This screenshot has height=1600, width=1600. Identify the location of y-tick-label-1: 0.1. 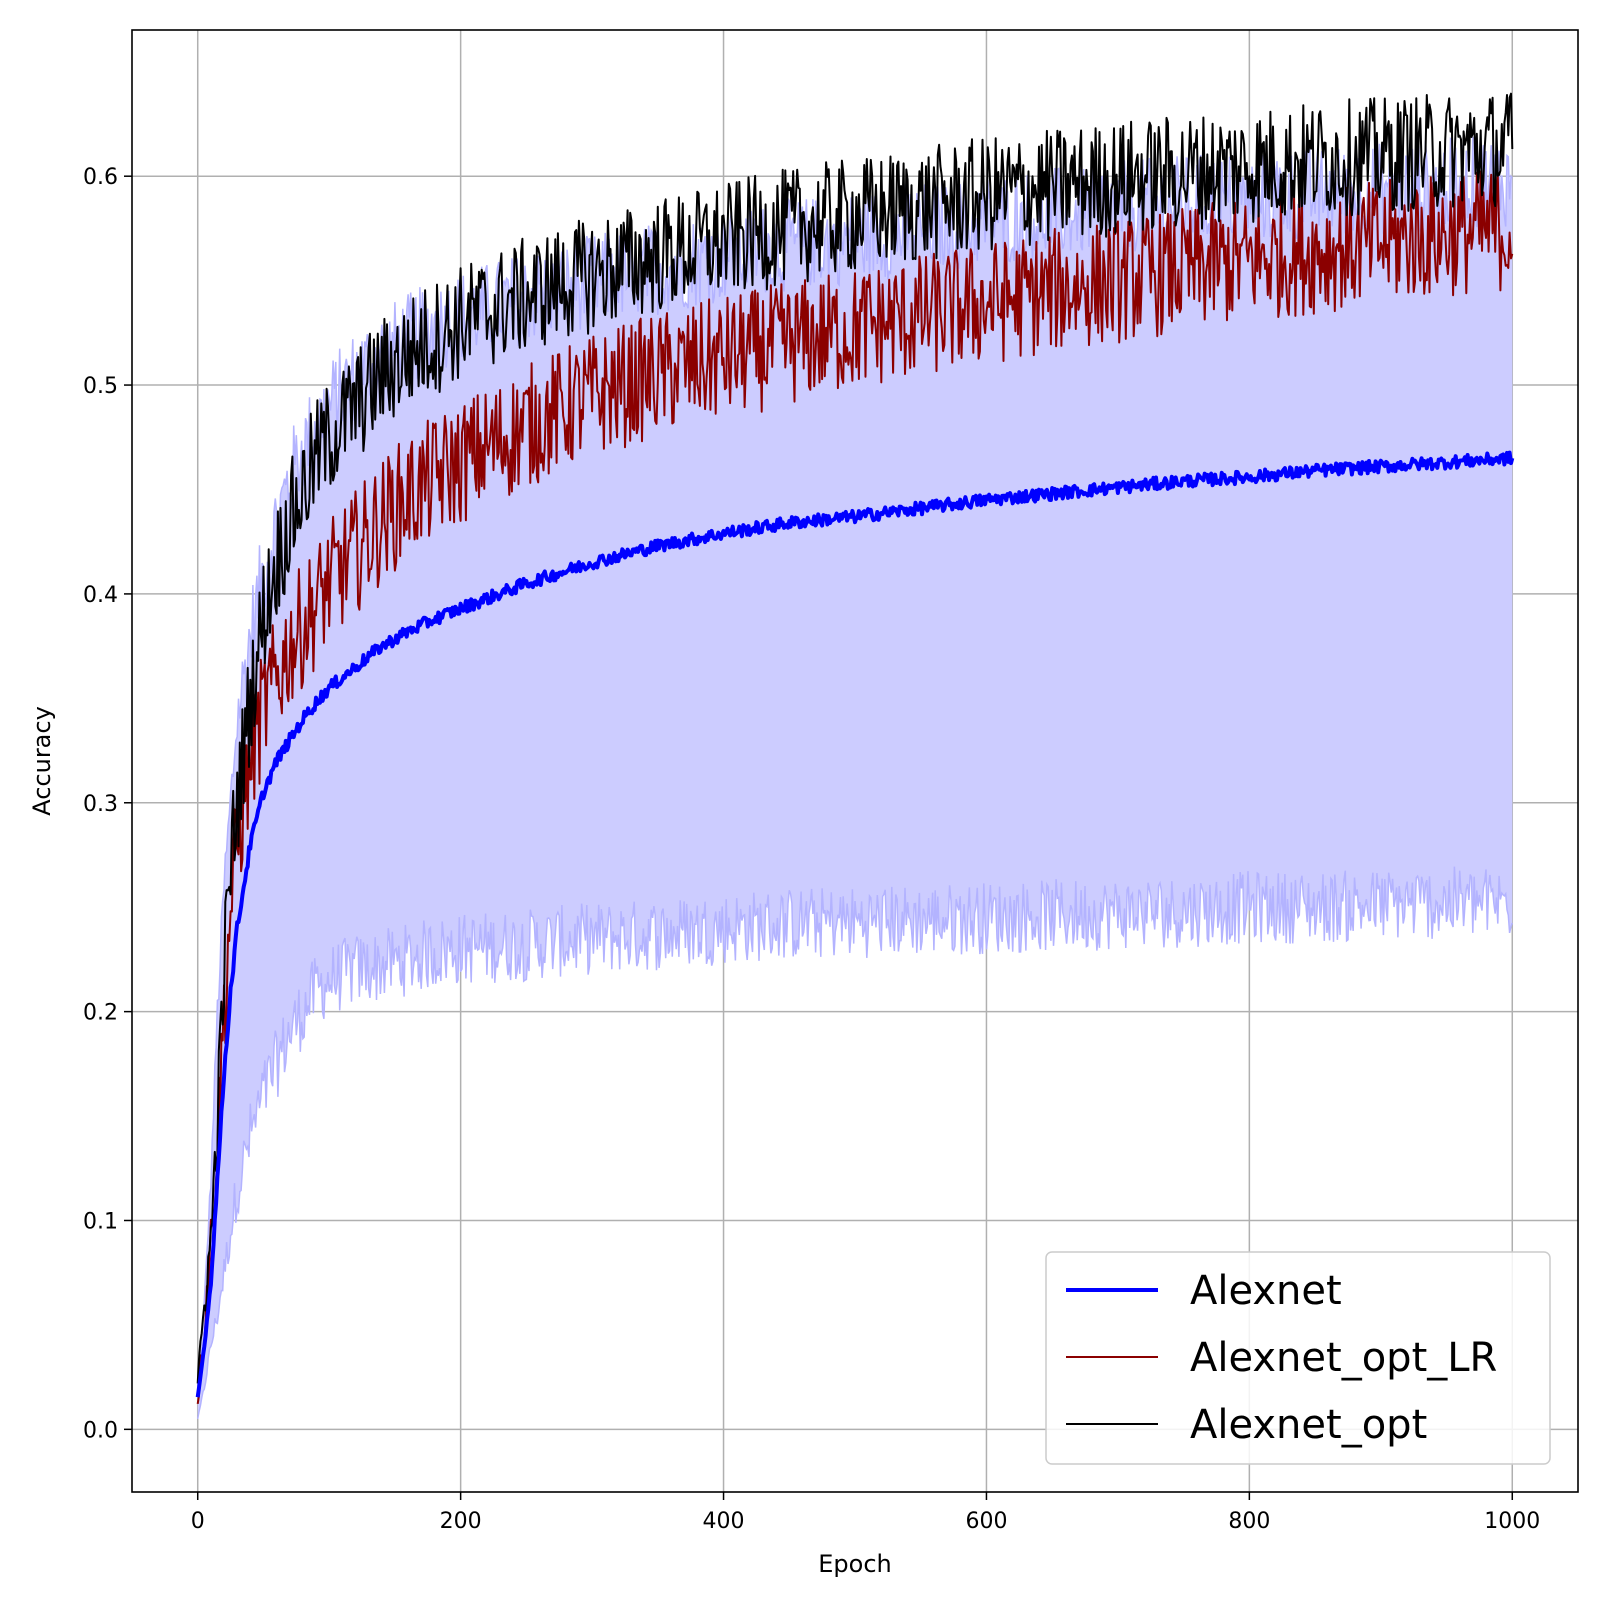
(100, 1221).